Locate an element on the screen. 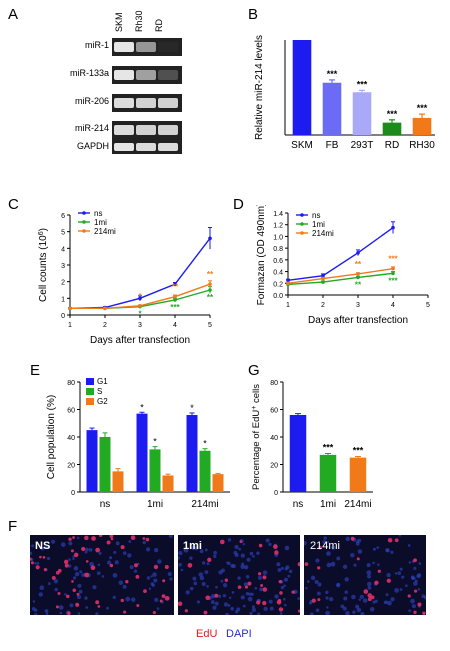  data-point-1mi is located at coordinates (323, 282).